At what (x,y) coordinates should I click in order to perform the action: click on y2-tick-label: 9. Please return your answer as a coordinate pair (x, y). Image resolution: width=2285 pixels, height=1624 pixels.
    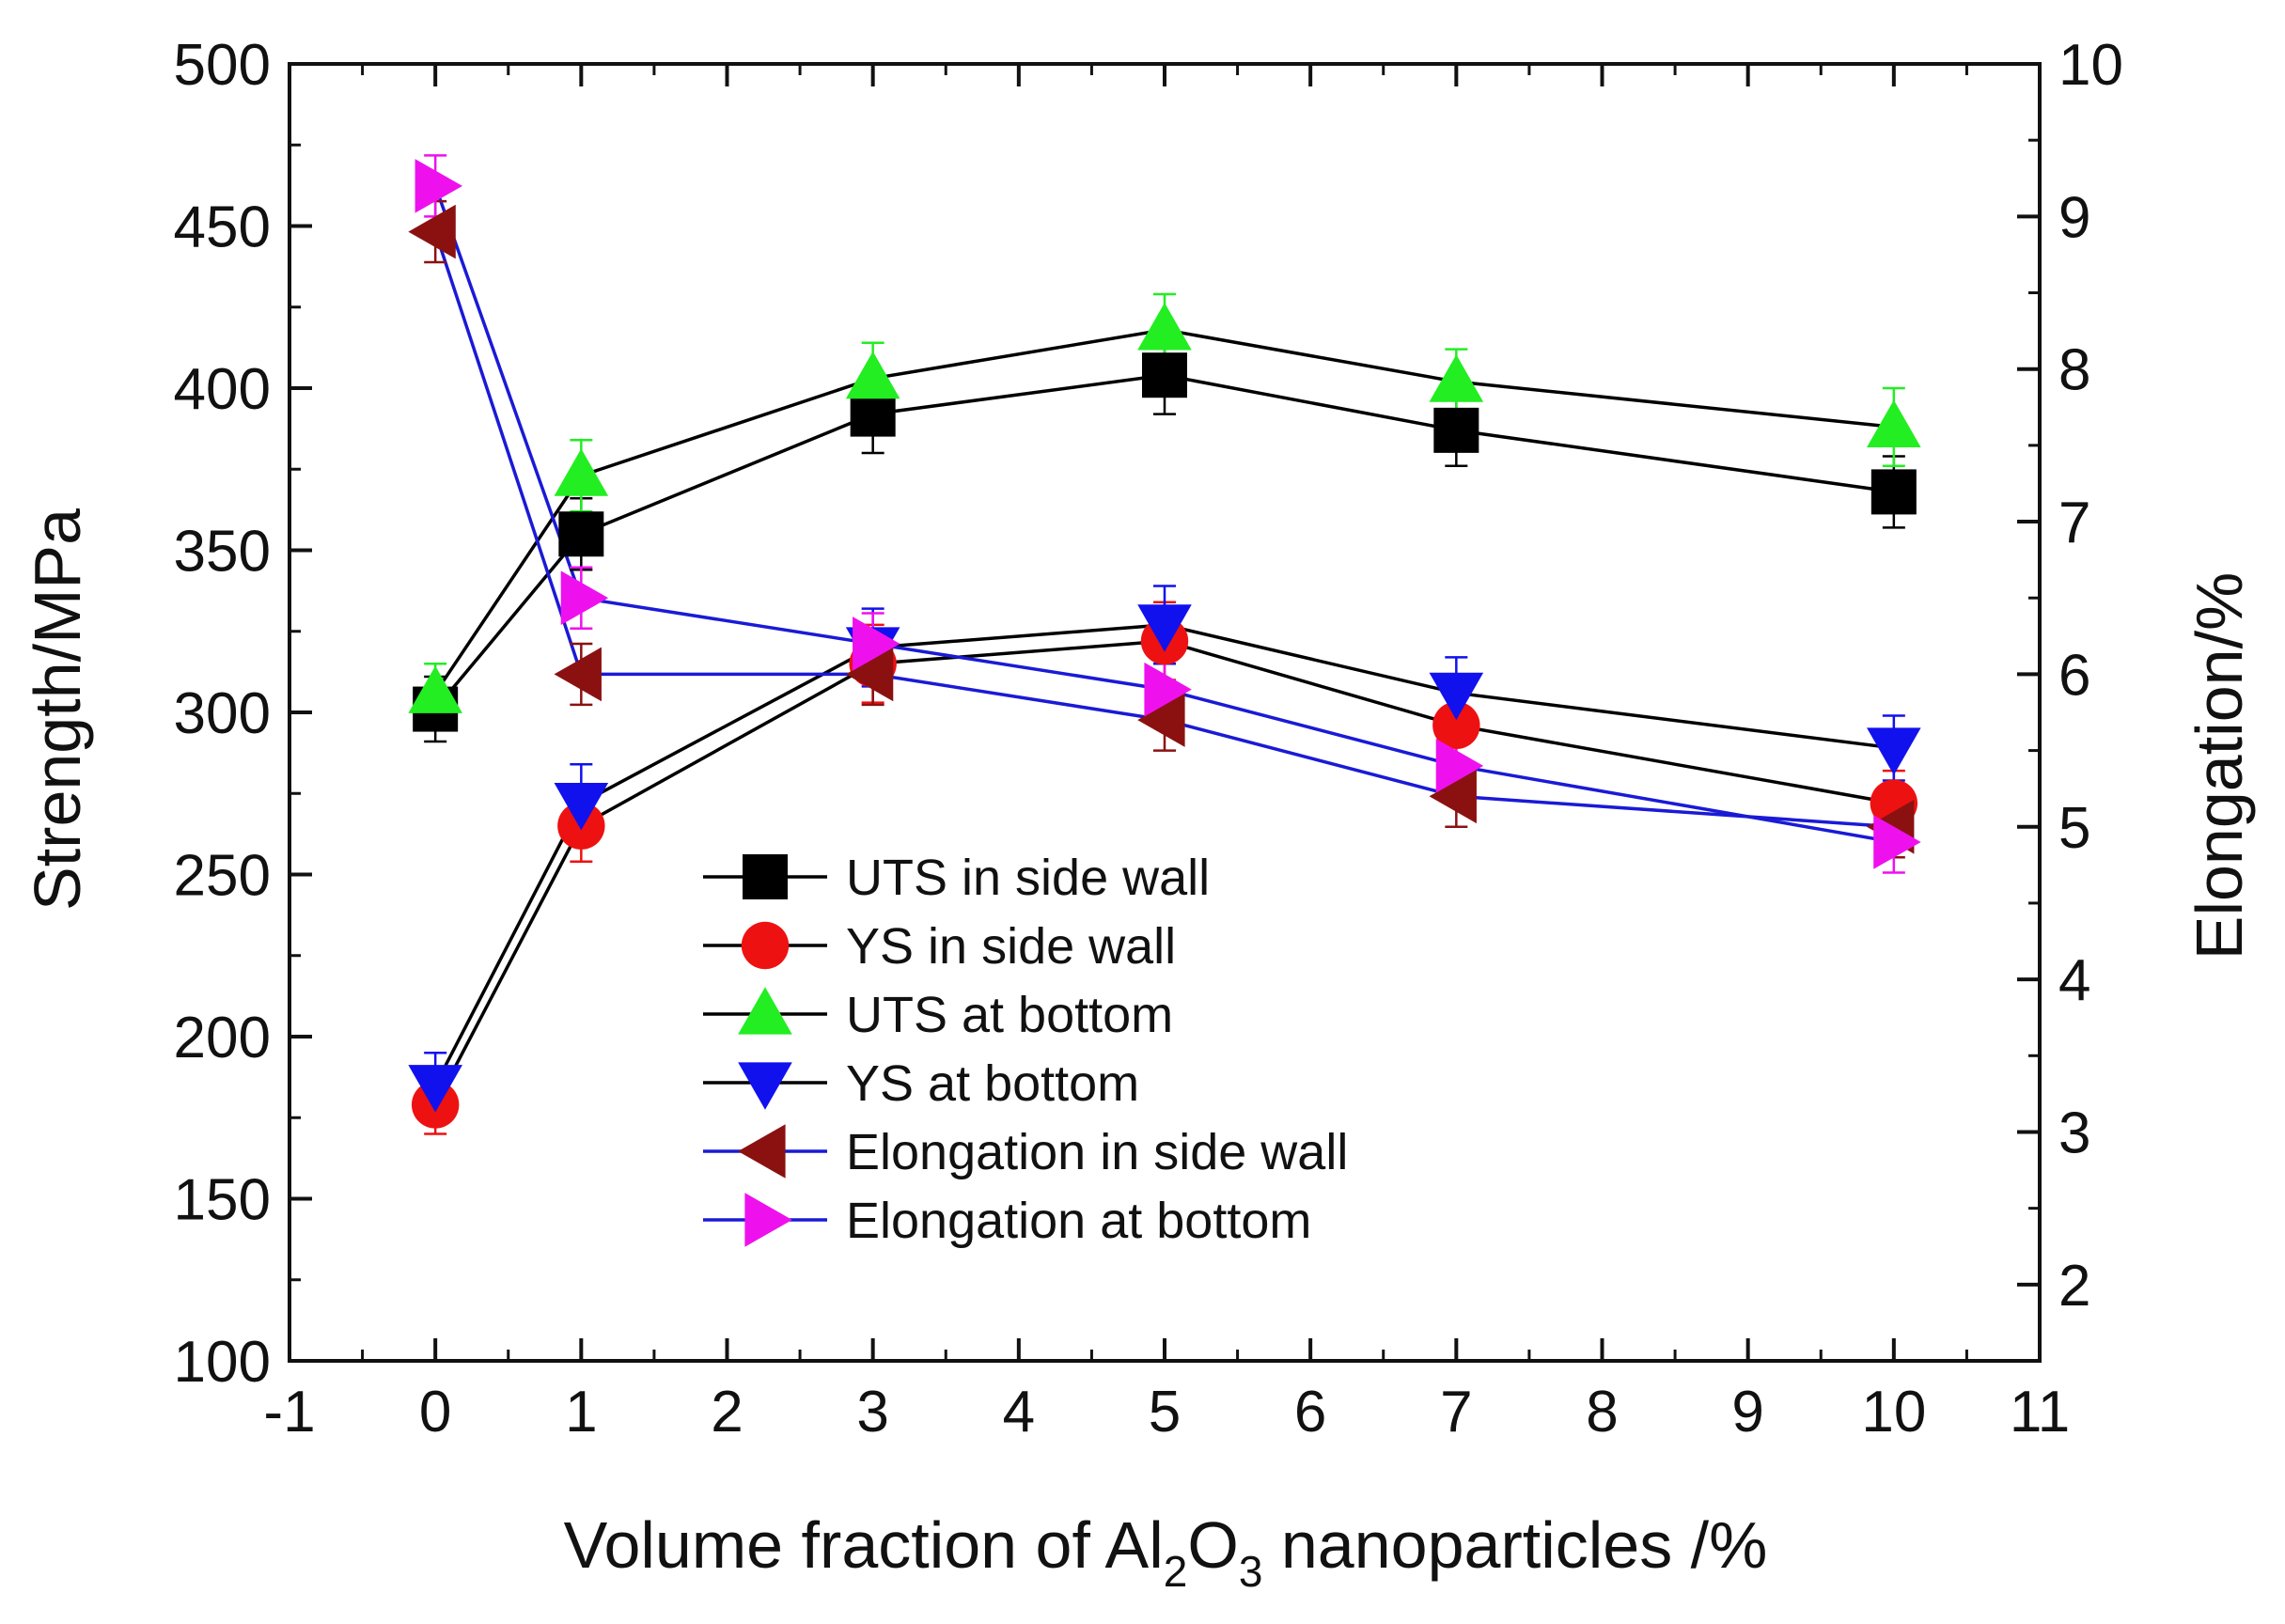
    Looking at the image, I should click on (2074, 217).